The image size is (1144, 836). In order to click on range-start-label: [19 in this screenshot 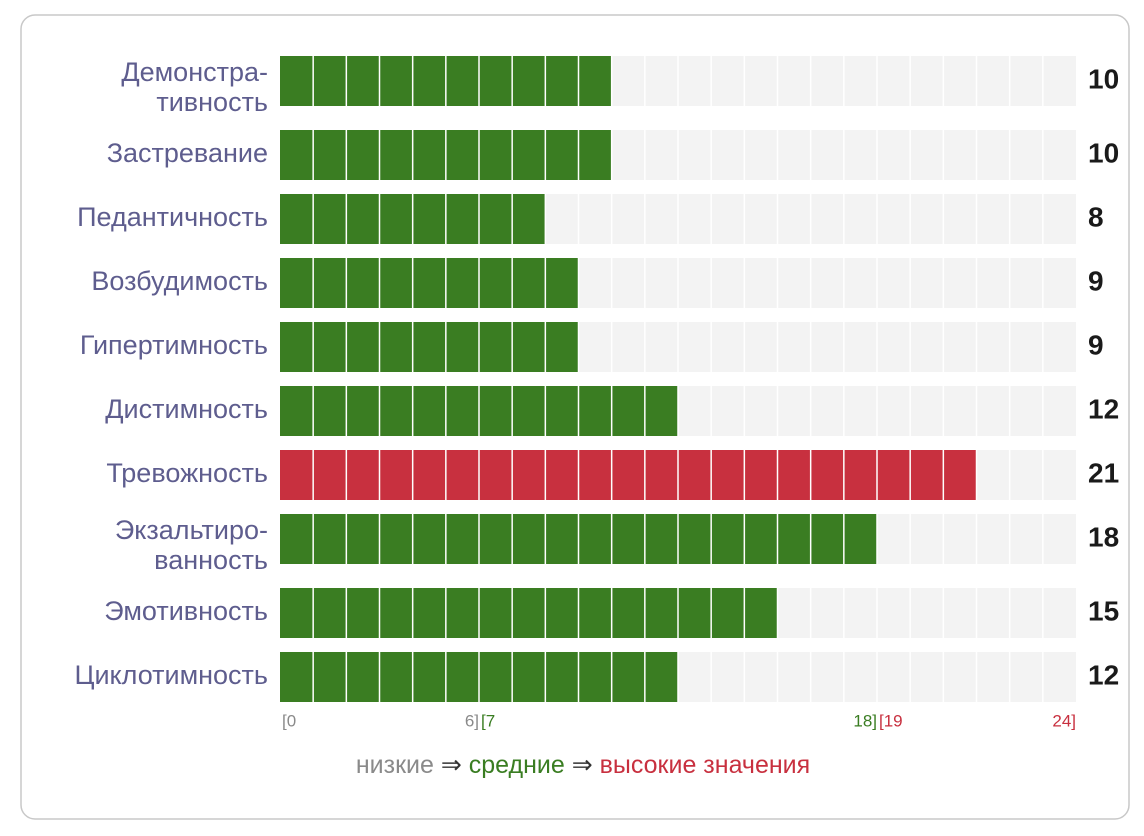, I will do `click(891, 720)`.